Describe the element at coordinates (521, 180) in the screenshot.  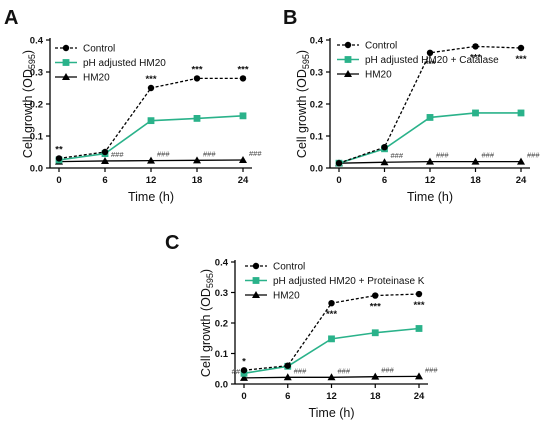
I see `x-tick-label: 24` at that location.